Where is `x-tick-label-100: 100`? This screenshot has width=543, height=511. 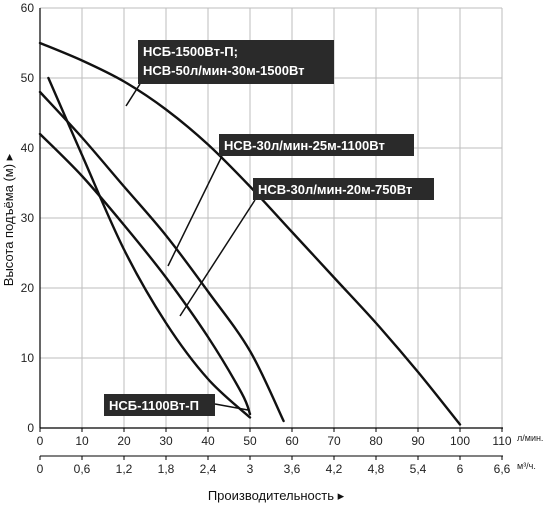 x-tick-label-100: 100 is located at coordinates (460, 441).